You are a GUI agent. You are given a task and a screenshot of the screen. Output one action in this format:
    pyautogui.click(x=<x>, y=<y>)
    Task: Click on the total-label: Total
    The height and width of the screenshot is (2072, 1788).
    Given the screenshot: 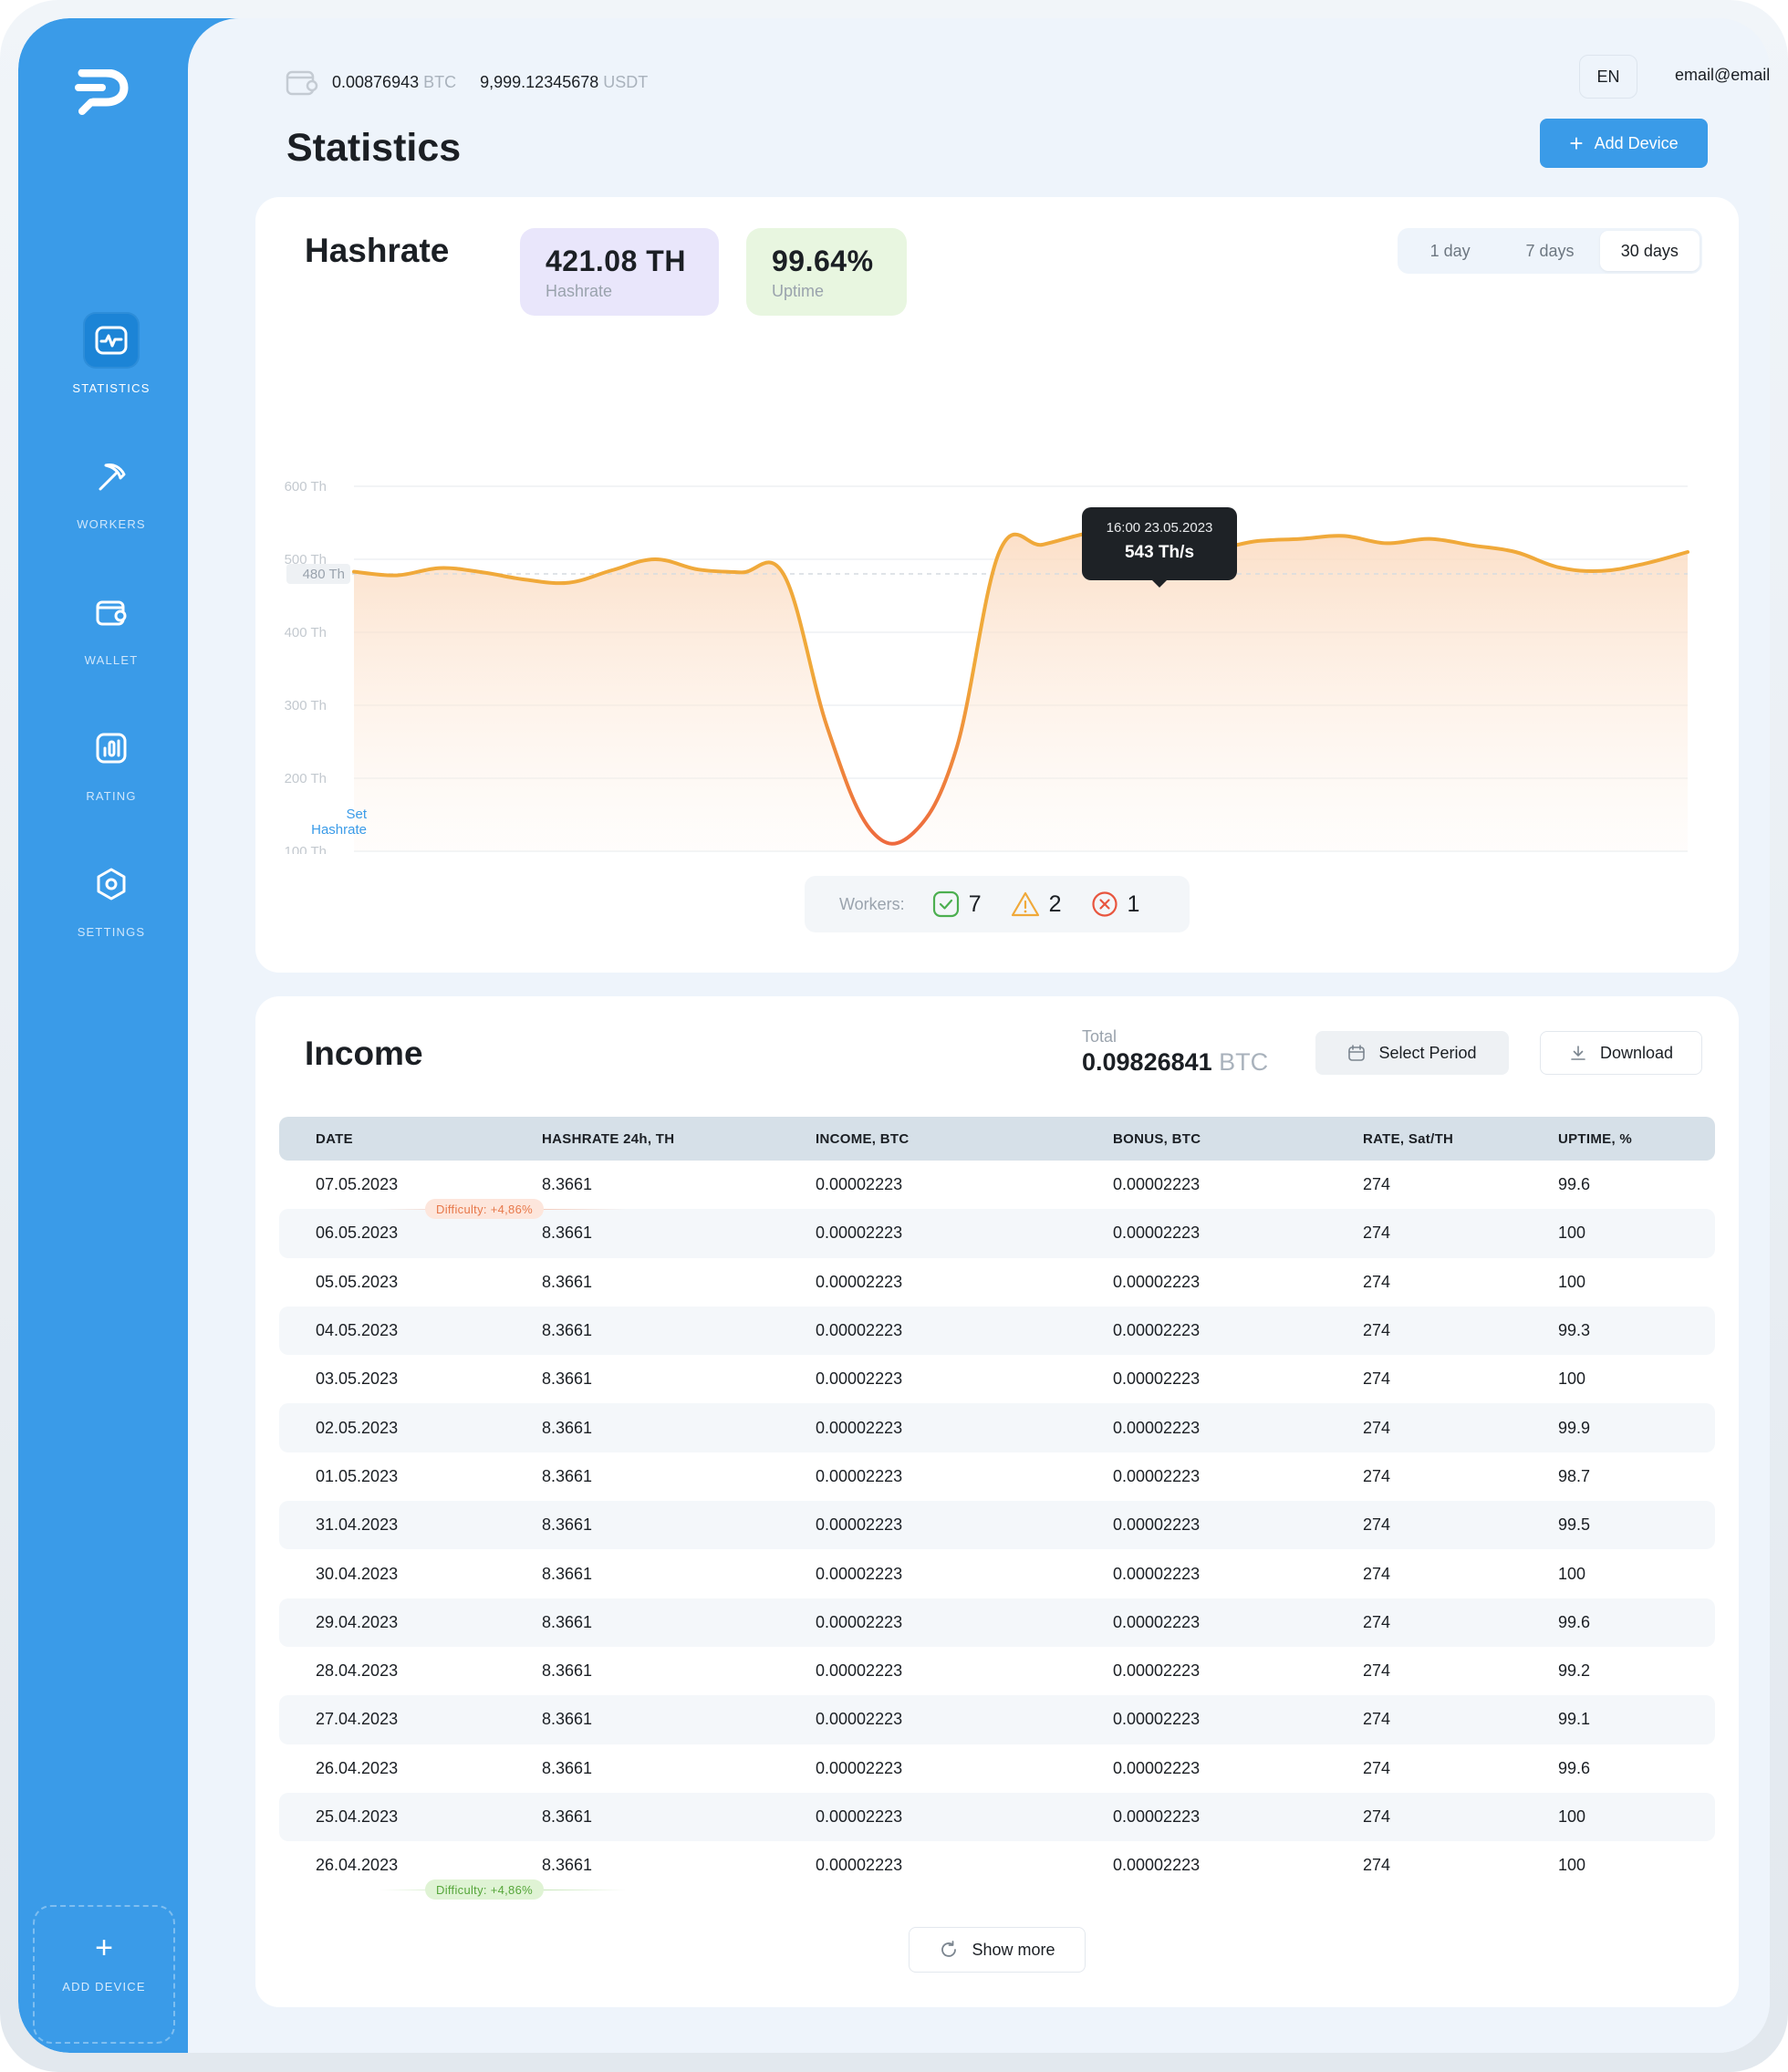 What is the action you would take?
    pyautogui.click(x=1100, y=1036)
    